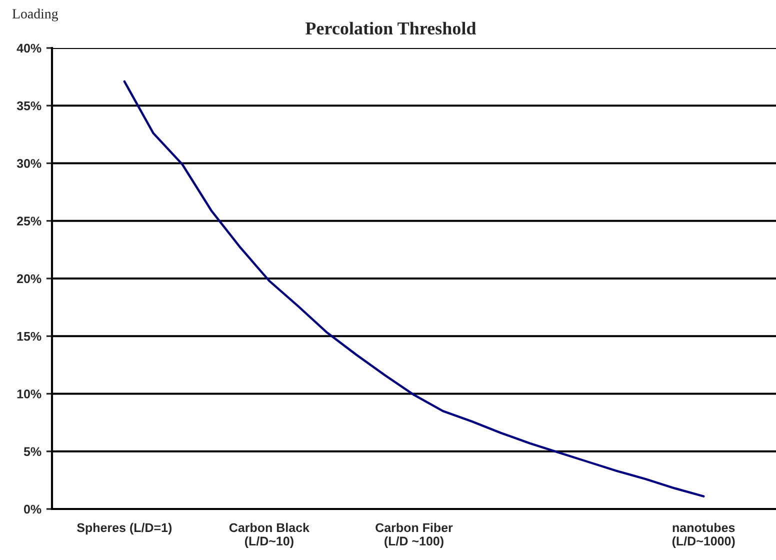 The width and height of the screenshot is (776, 560). Describe the element at coordinates (33, 451) in the screenshot. I see `y-tick-label: 5%` at that location.